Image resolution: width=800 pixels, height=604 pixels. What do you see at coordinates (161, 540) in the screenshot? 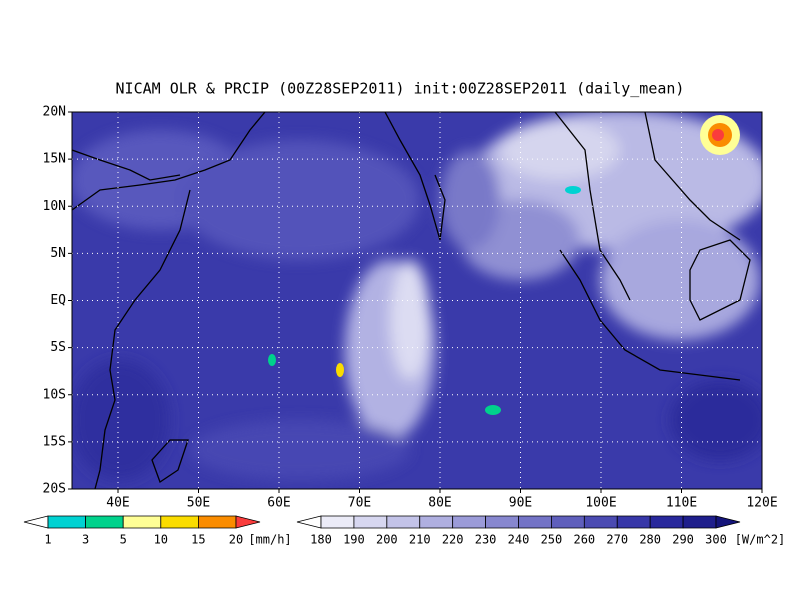
I see `colorbar-label: 10` at bounding box center [161, 540].